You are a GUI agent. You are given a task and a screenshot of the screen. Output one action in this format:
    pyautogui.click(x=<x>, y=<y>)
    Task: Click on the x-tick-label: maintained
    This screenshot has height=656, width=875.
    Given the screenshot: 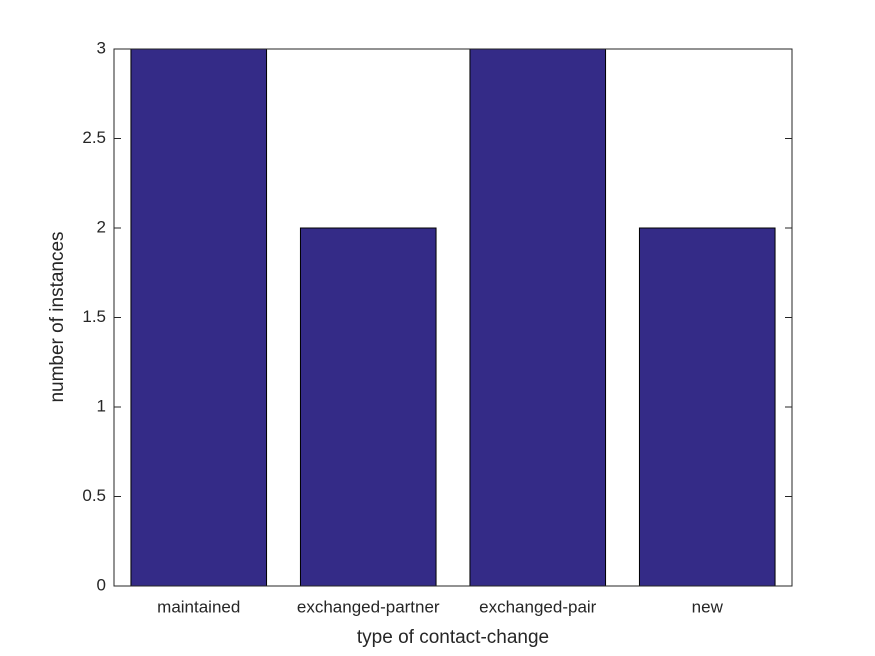 What is the action you would take?
    pyautogui.click(x=198, y=606)
    